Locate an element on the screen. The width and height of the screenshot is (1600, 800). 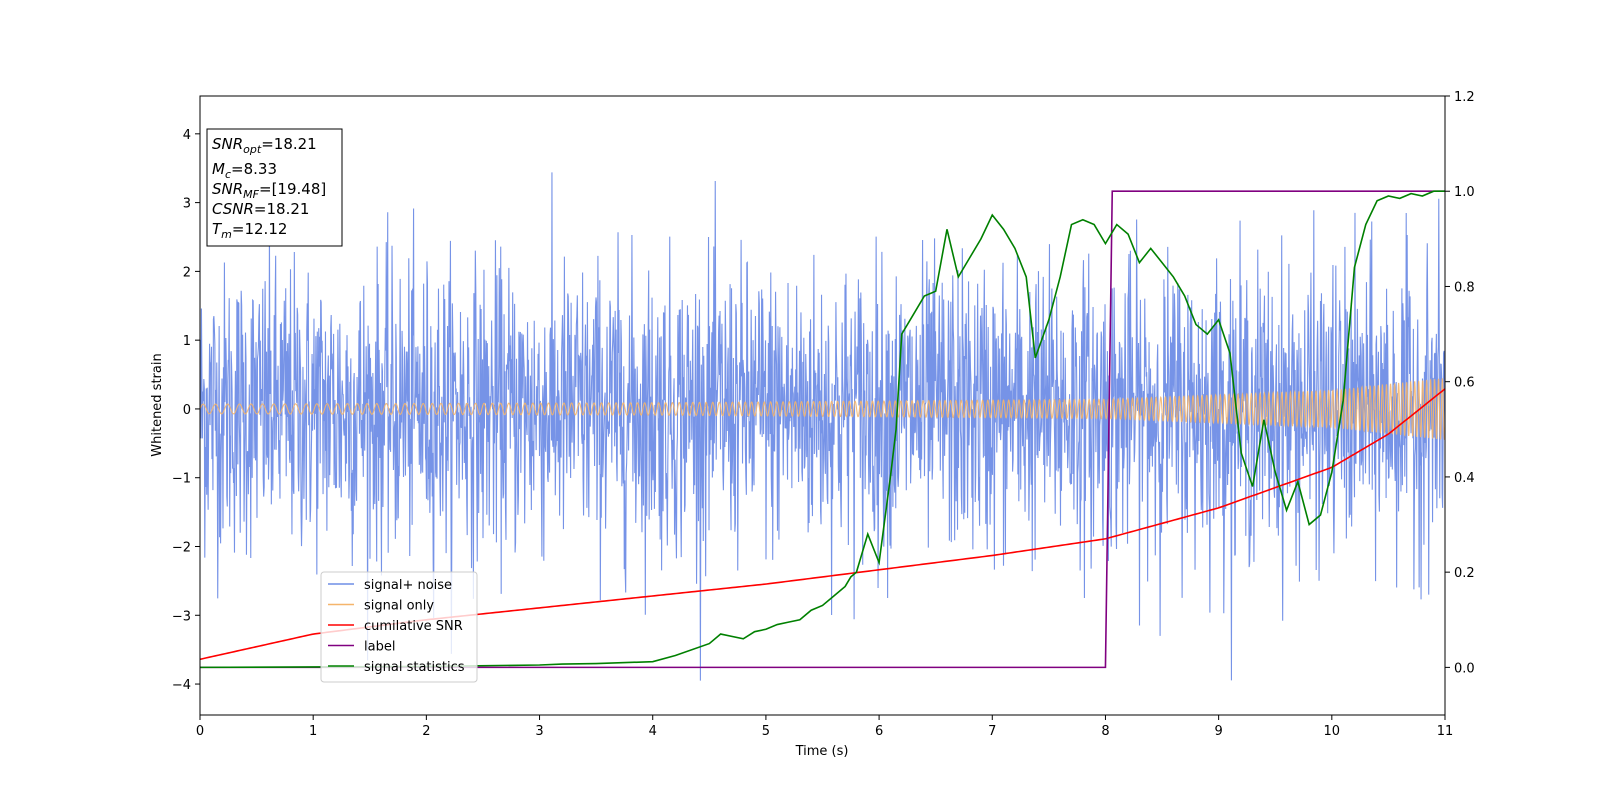
x-tick-label: 3 is located at coordinates (539, 731).